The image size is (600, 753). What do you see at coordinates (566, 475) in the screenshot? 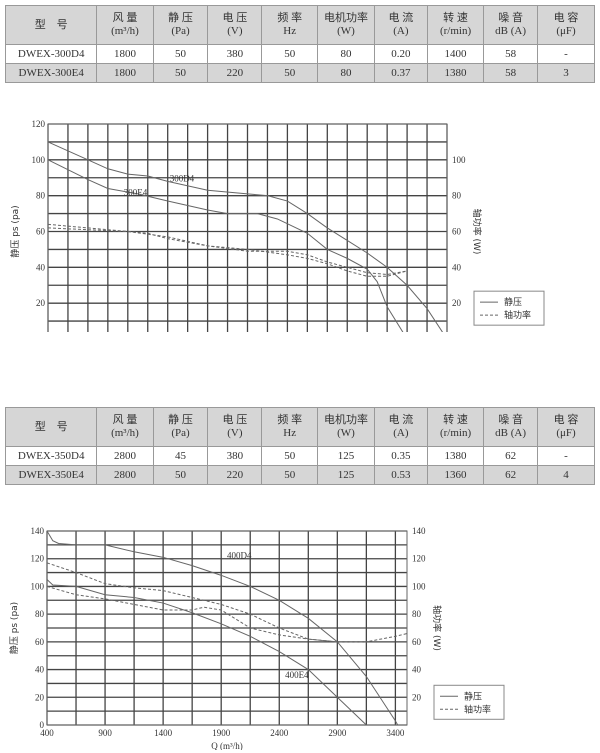
I see `table-cell: 4` at bounding box center [566, 475].